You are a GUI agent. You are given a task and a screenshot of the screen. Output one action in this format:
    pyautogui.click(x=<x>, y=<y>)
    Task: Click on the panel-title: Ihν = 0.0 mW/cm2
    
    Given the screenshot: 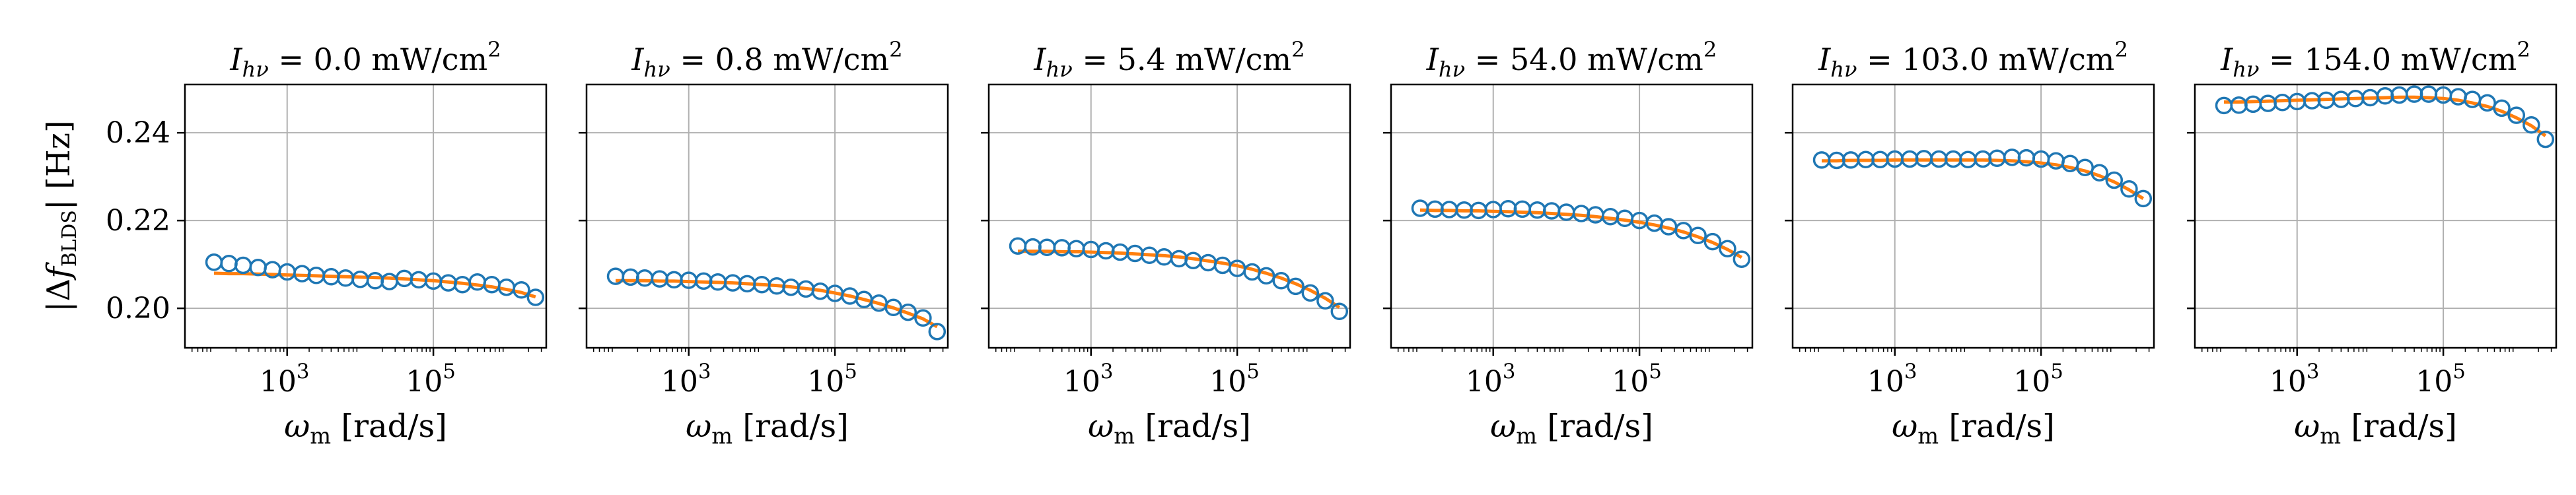 What is the action you would take?
    pyautogui.click(x=365, y=60)
    